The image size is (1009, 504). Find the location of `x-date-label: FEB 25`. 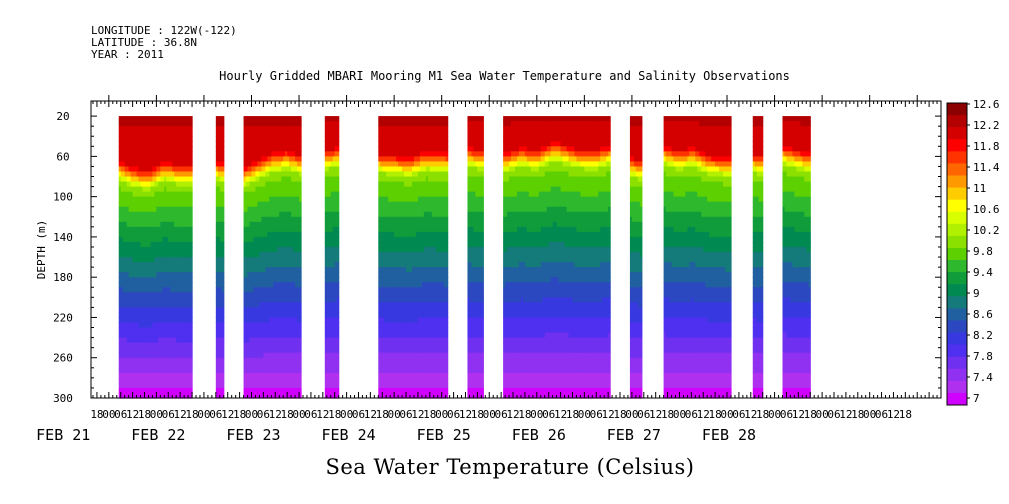

x-date-label: FEB 25 is located at coordinates (444, 435).